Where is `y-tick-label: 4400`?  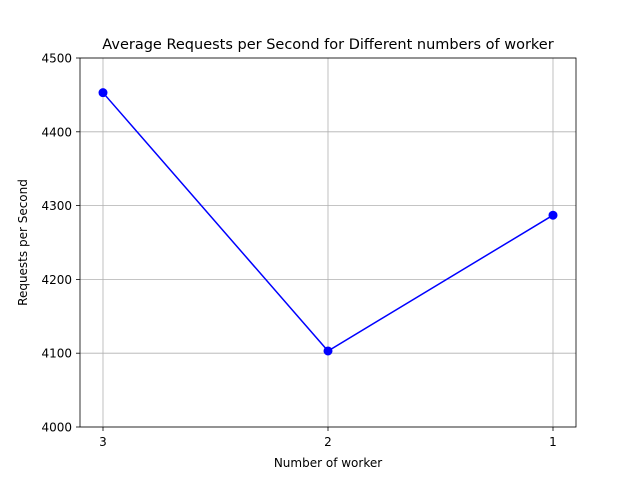 y-tick-label: 4400 is located at coordinates (56, 132).